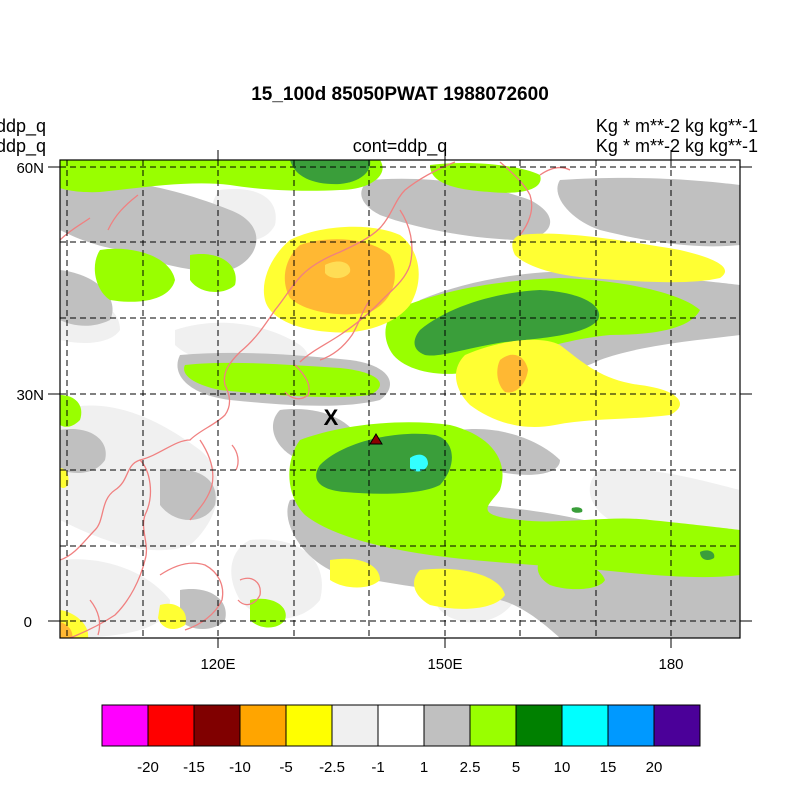  What do you see at coordinates (516, 767) in the screenshot?
I see `colorbar-label: 5` at bounding box center [516, 767].